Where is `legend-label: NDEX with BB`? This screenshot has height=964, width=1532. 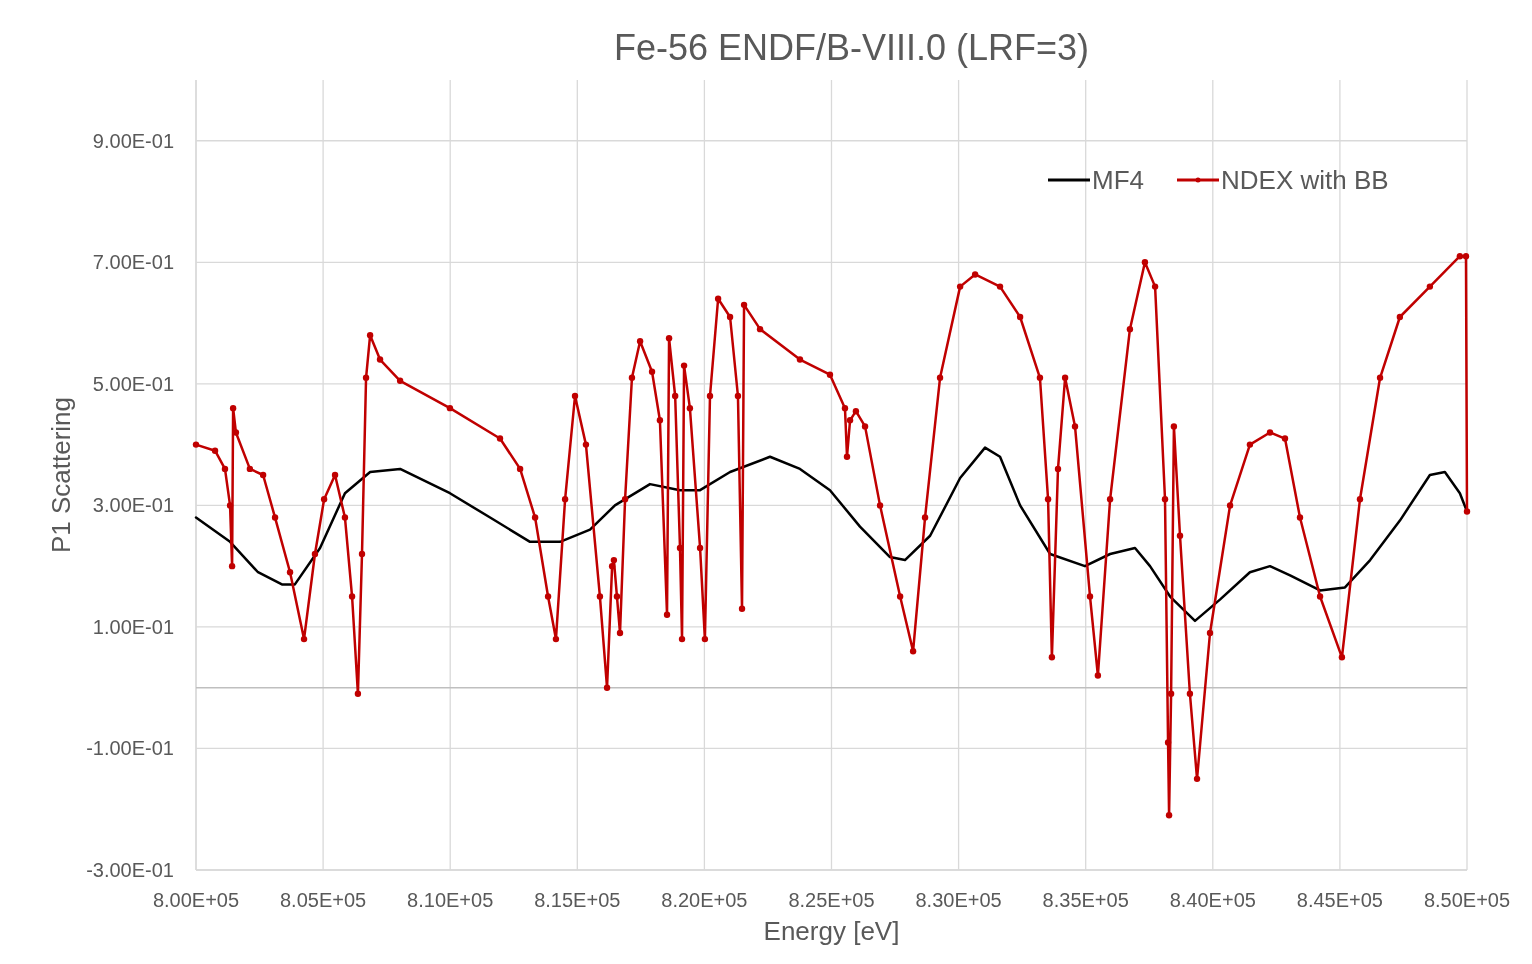
legend-label: NDEX with BB is located at coordinates (1305, 180).